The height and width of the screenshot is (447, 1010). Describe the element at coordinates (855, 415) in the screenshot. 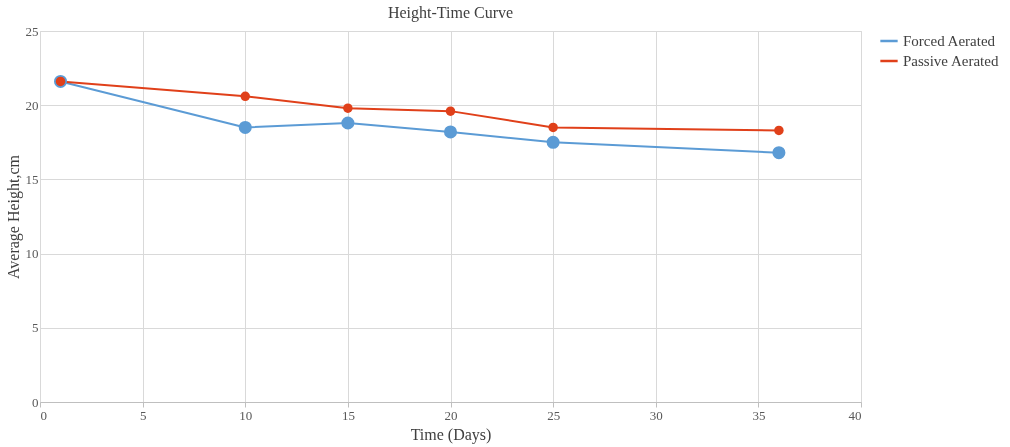

I see `x-tick-label: 40` at that location.